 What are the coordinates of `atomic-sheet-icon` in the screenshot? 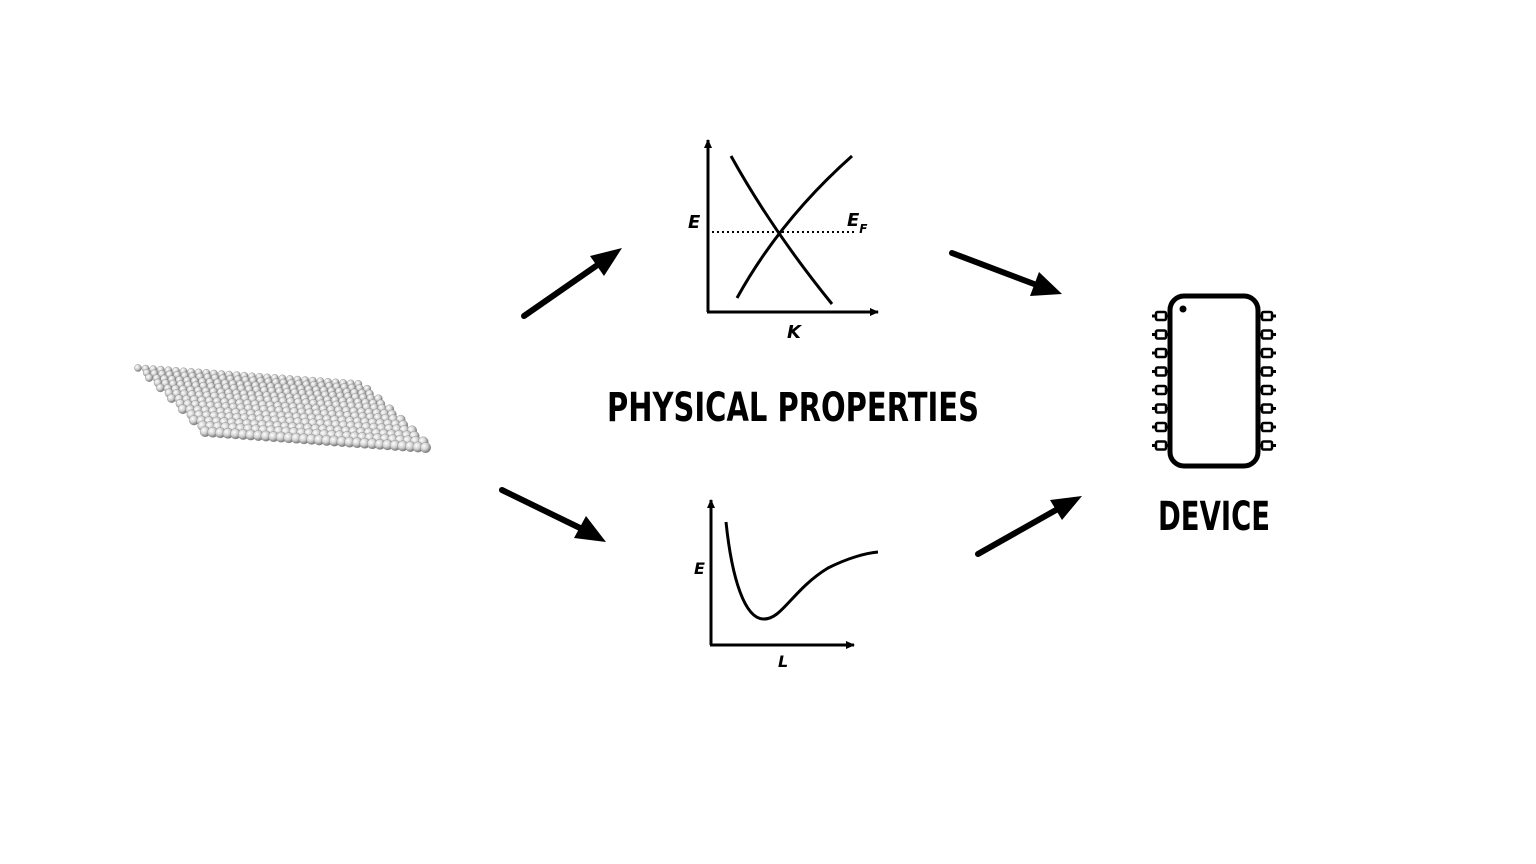 It's located at (282, 408).